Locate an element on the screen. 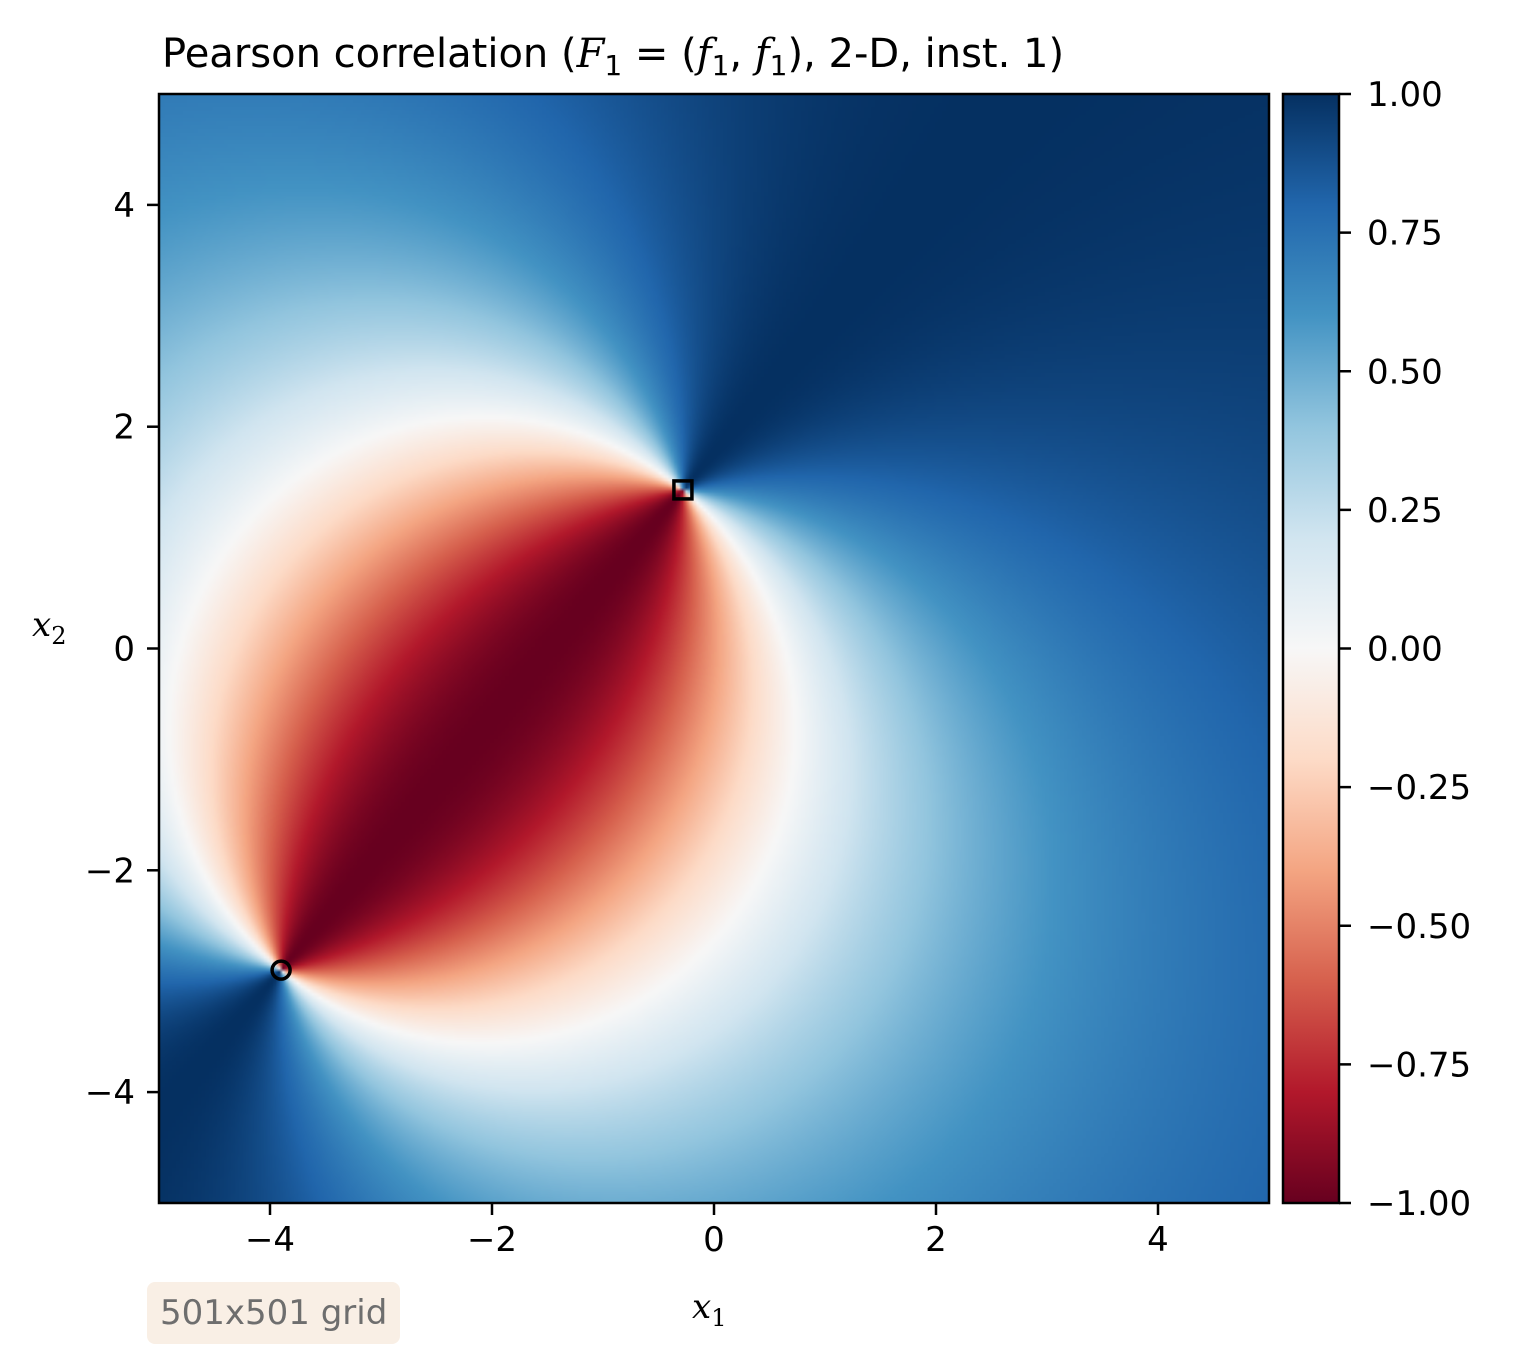 Image resolution: width=1524 pixels, height=1362 pixels. colorbar-tick-label: −1.00 is located at coordinates (1419, 1204).